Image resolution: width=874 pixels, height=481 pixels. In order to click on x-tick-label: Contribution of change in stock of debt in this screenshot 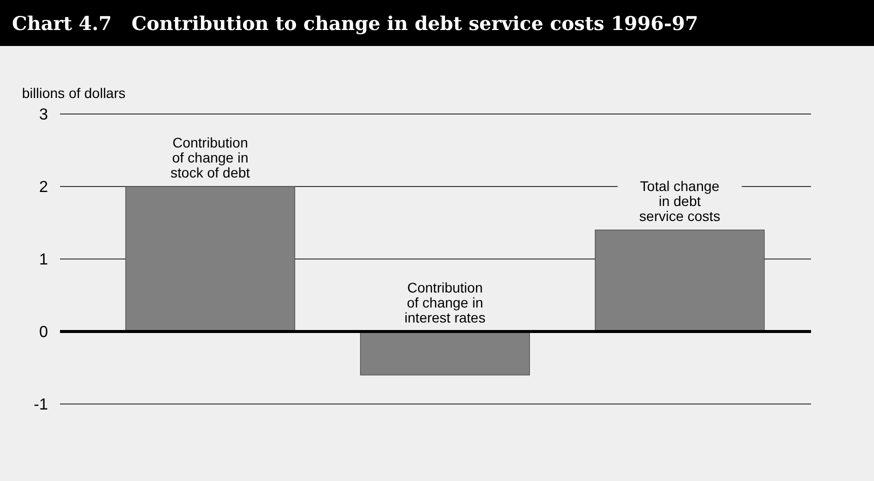, I will do `click(210, 157)`.